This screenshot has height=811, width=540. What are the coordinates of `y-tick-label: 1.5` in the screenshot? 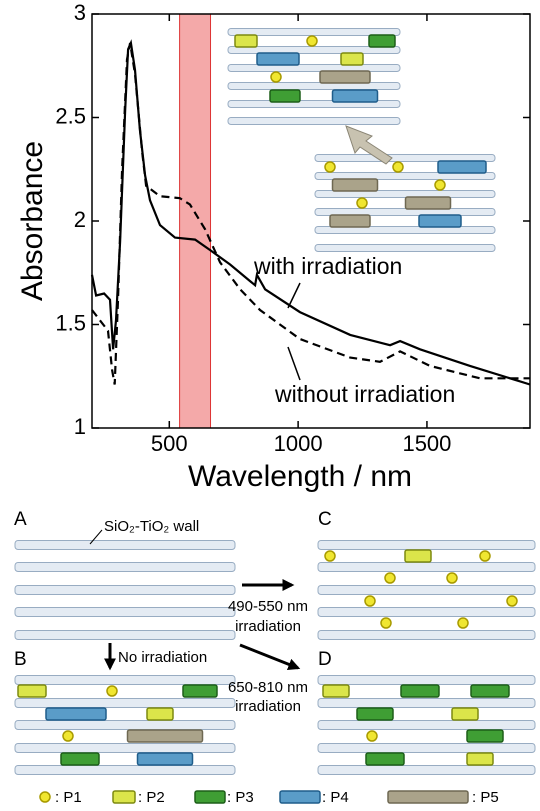 It's located at (70, 322).